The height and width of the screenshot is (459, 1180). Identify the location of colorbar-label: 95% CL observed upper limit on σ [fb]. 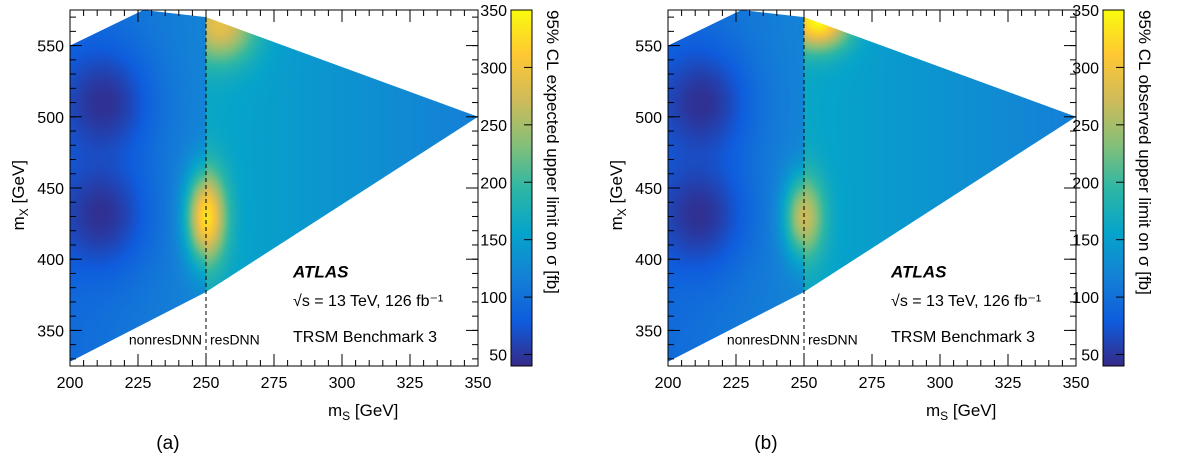
(1144, 152).